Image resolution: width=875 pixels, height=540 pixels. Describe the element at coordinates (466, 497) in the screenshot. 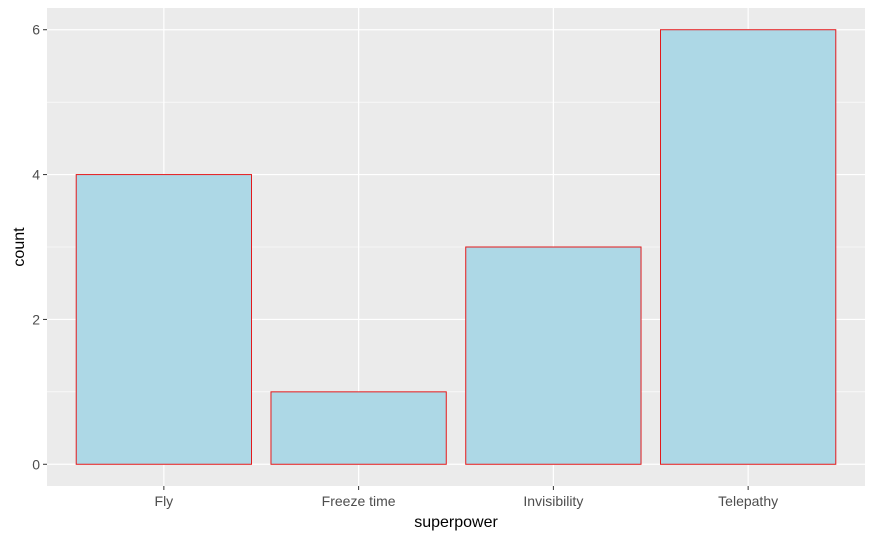

I see `x-axis-ticks: Fly Freeze time Invisibility Telepathy` at that location.